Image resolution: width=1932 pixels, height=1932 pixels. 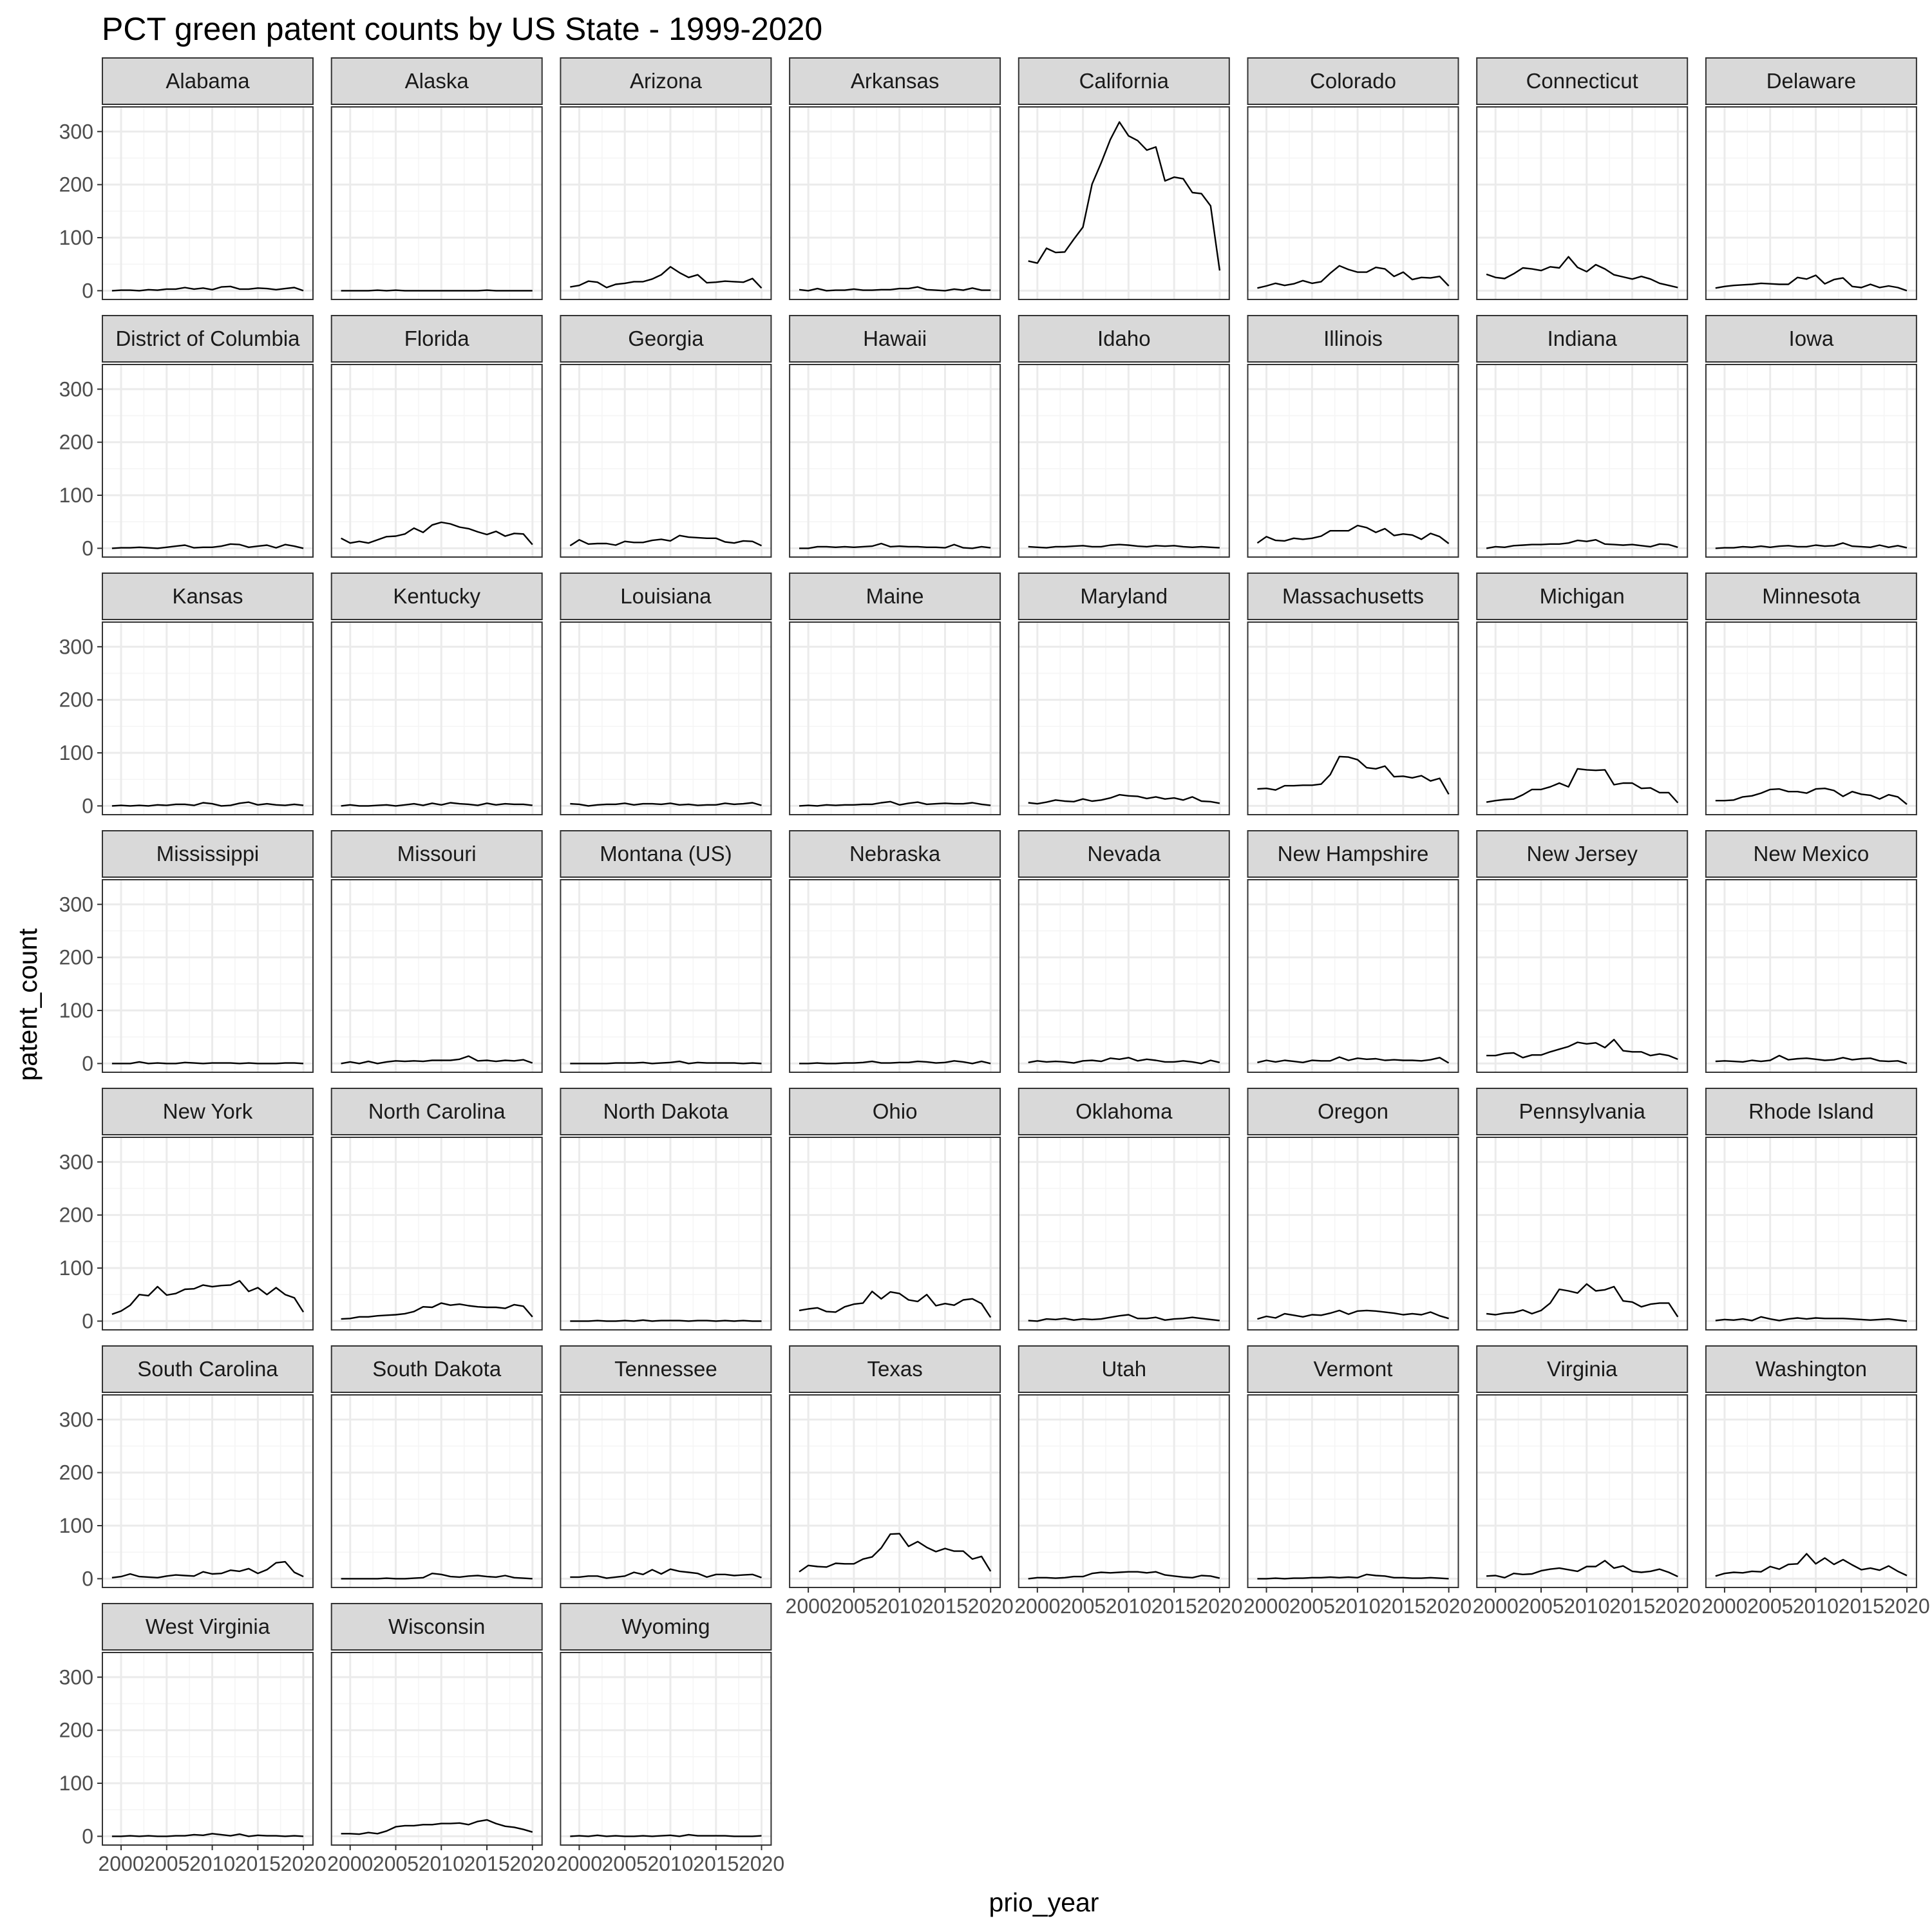 What do you see at coordinates (208, 81) in the screenshot?
I see `facet-strip-label: Alabama` at bounding box center [208, 81].